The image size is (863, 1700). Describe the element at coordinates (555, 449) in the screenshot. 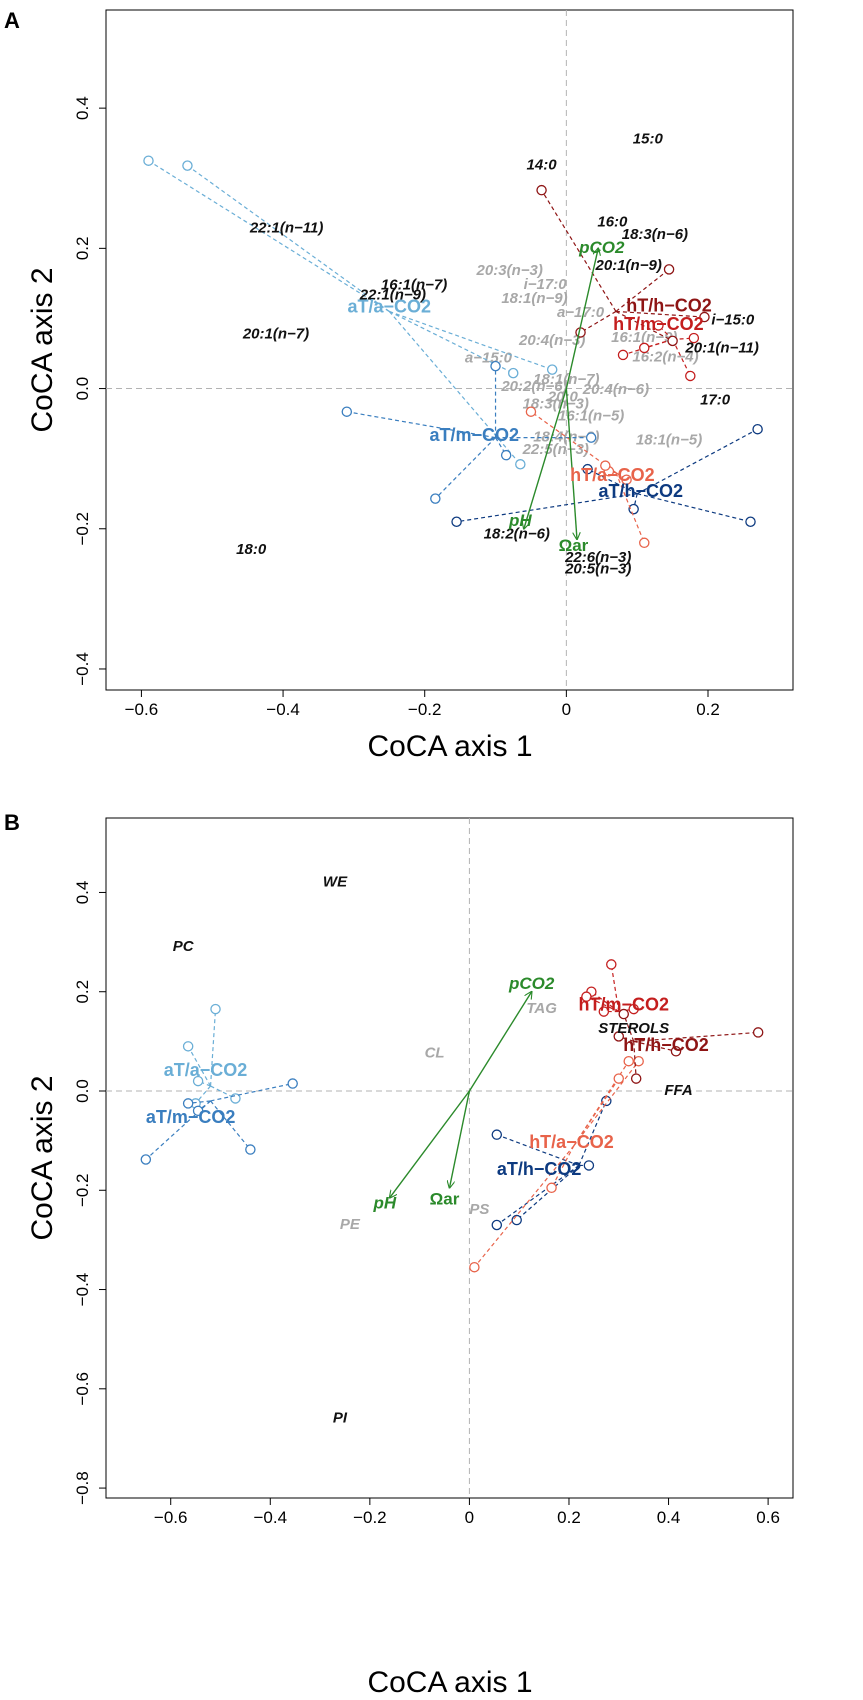

I see `panel-a-var-gray-22-5-n-3: 22:5(n−3)` at that location.